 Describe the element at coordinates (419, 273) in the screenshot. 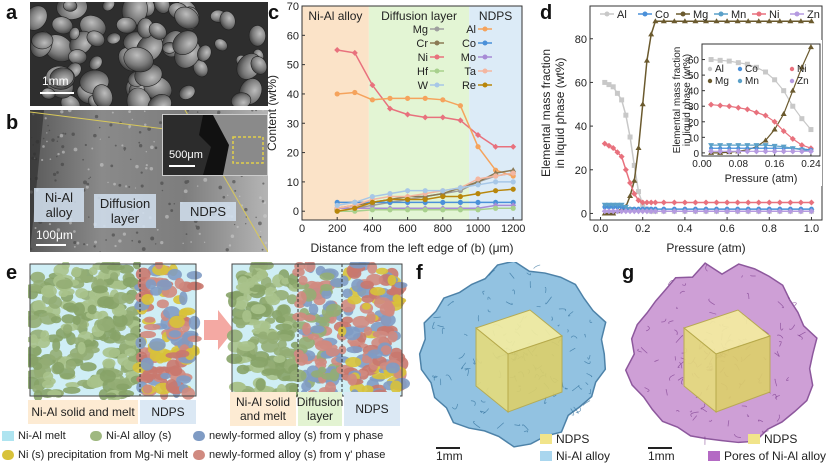

I see `panel-f-letter: f` at that location.